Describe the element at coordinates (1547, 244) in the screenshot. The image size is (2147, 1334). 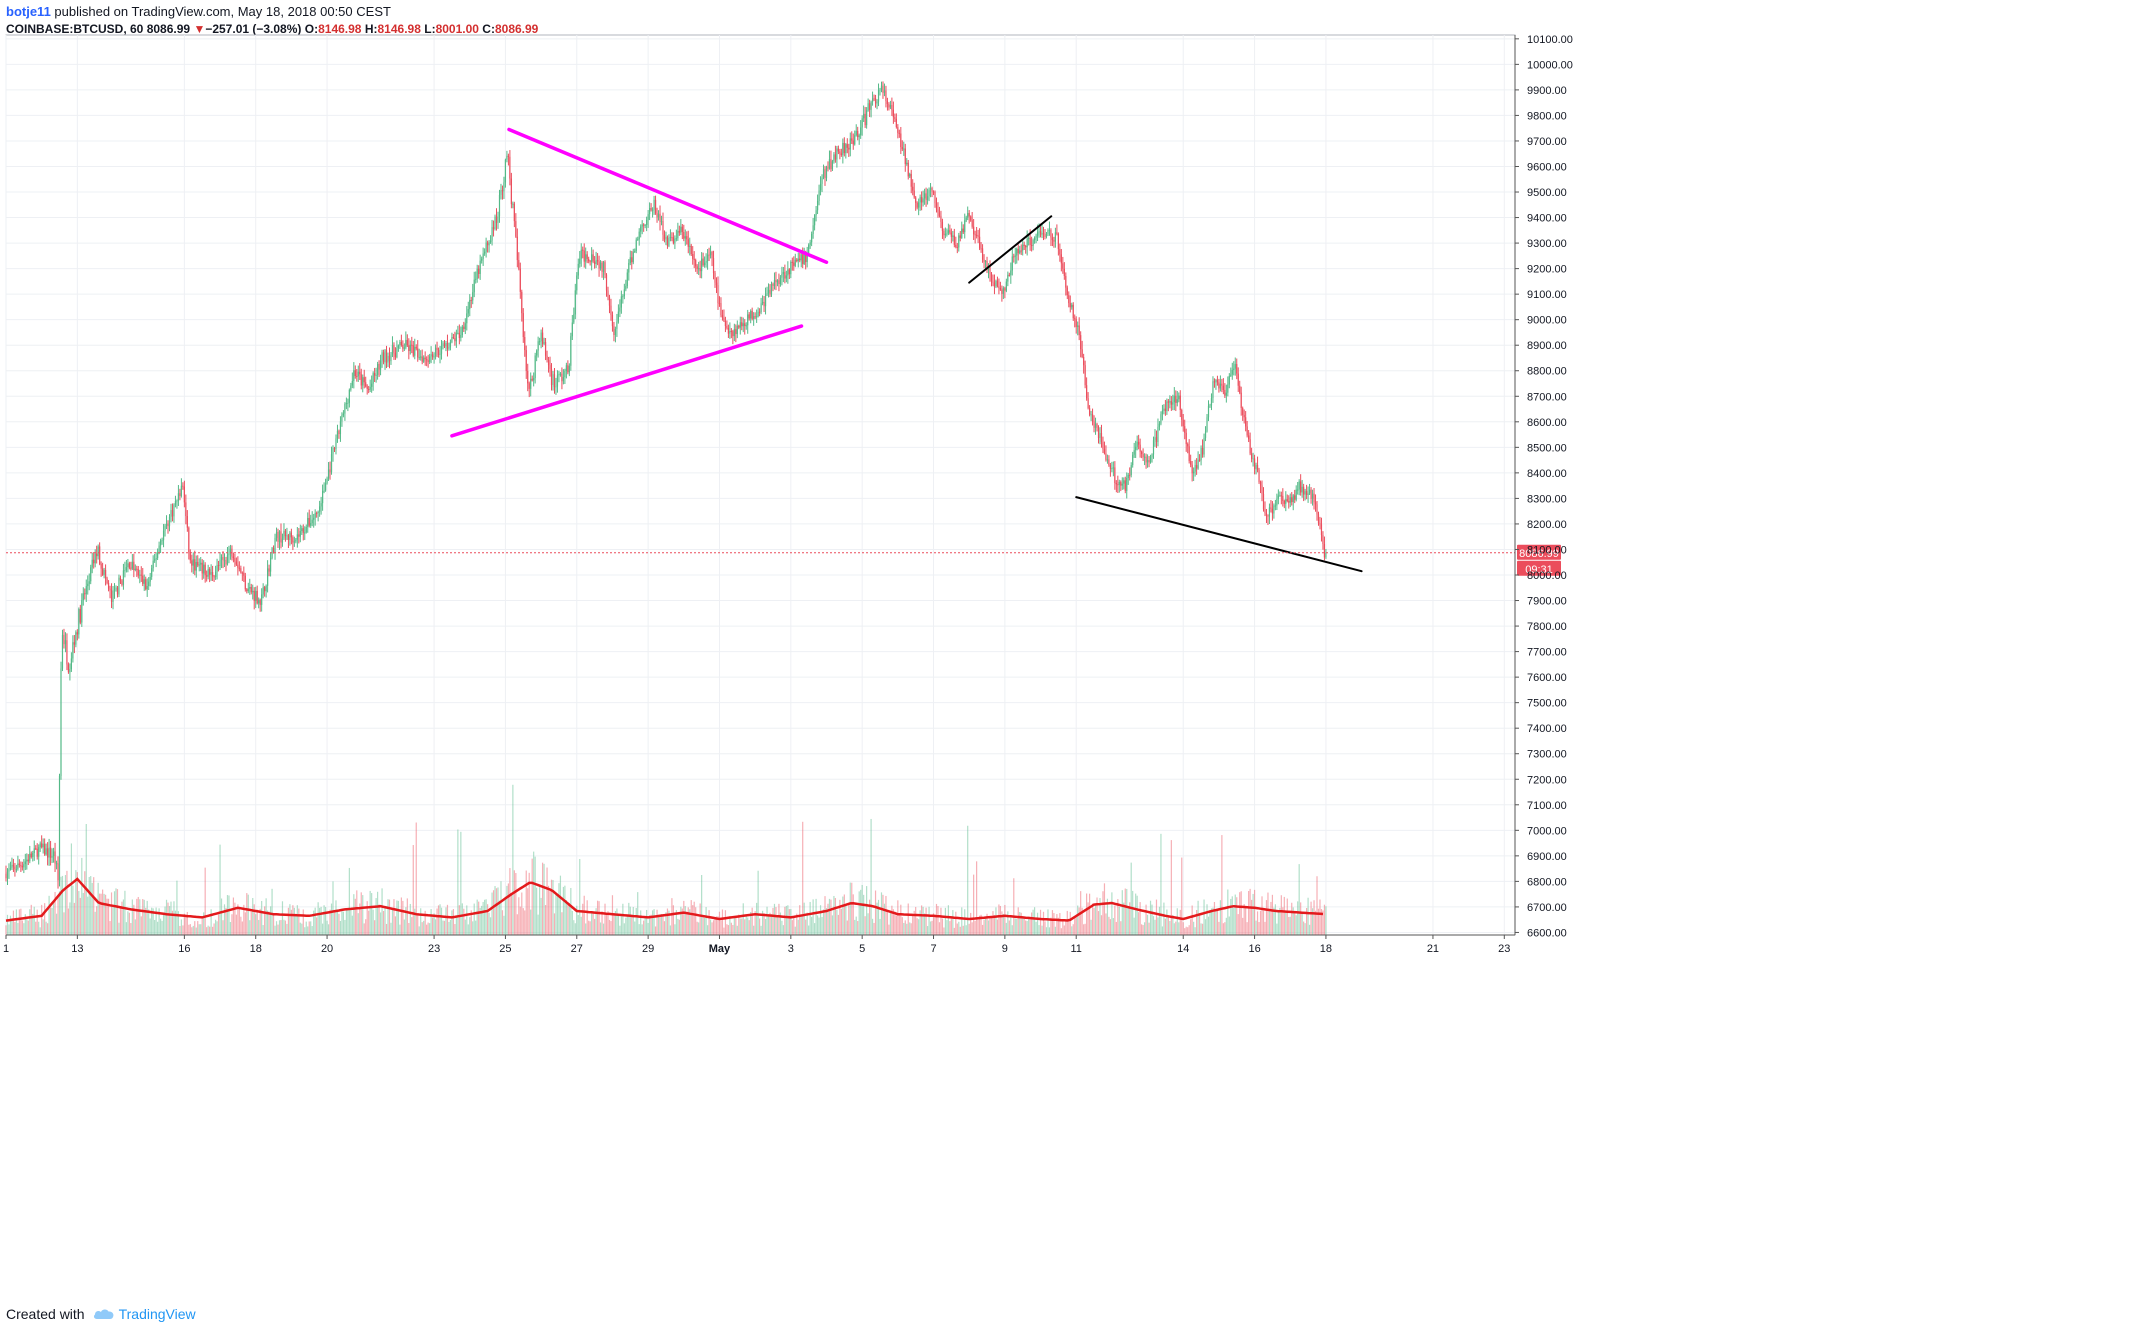
I see `price-tick-label: 9300.00` at that location.